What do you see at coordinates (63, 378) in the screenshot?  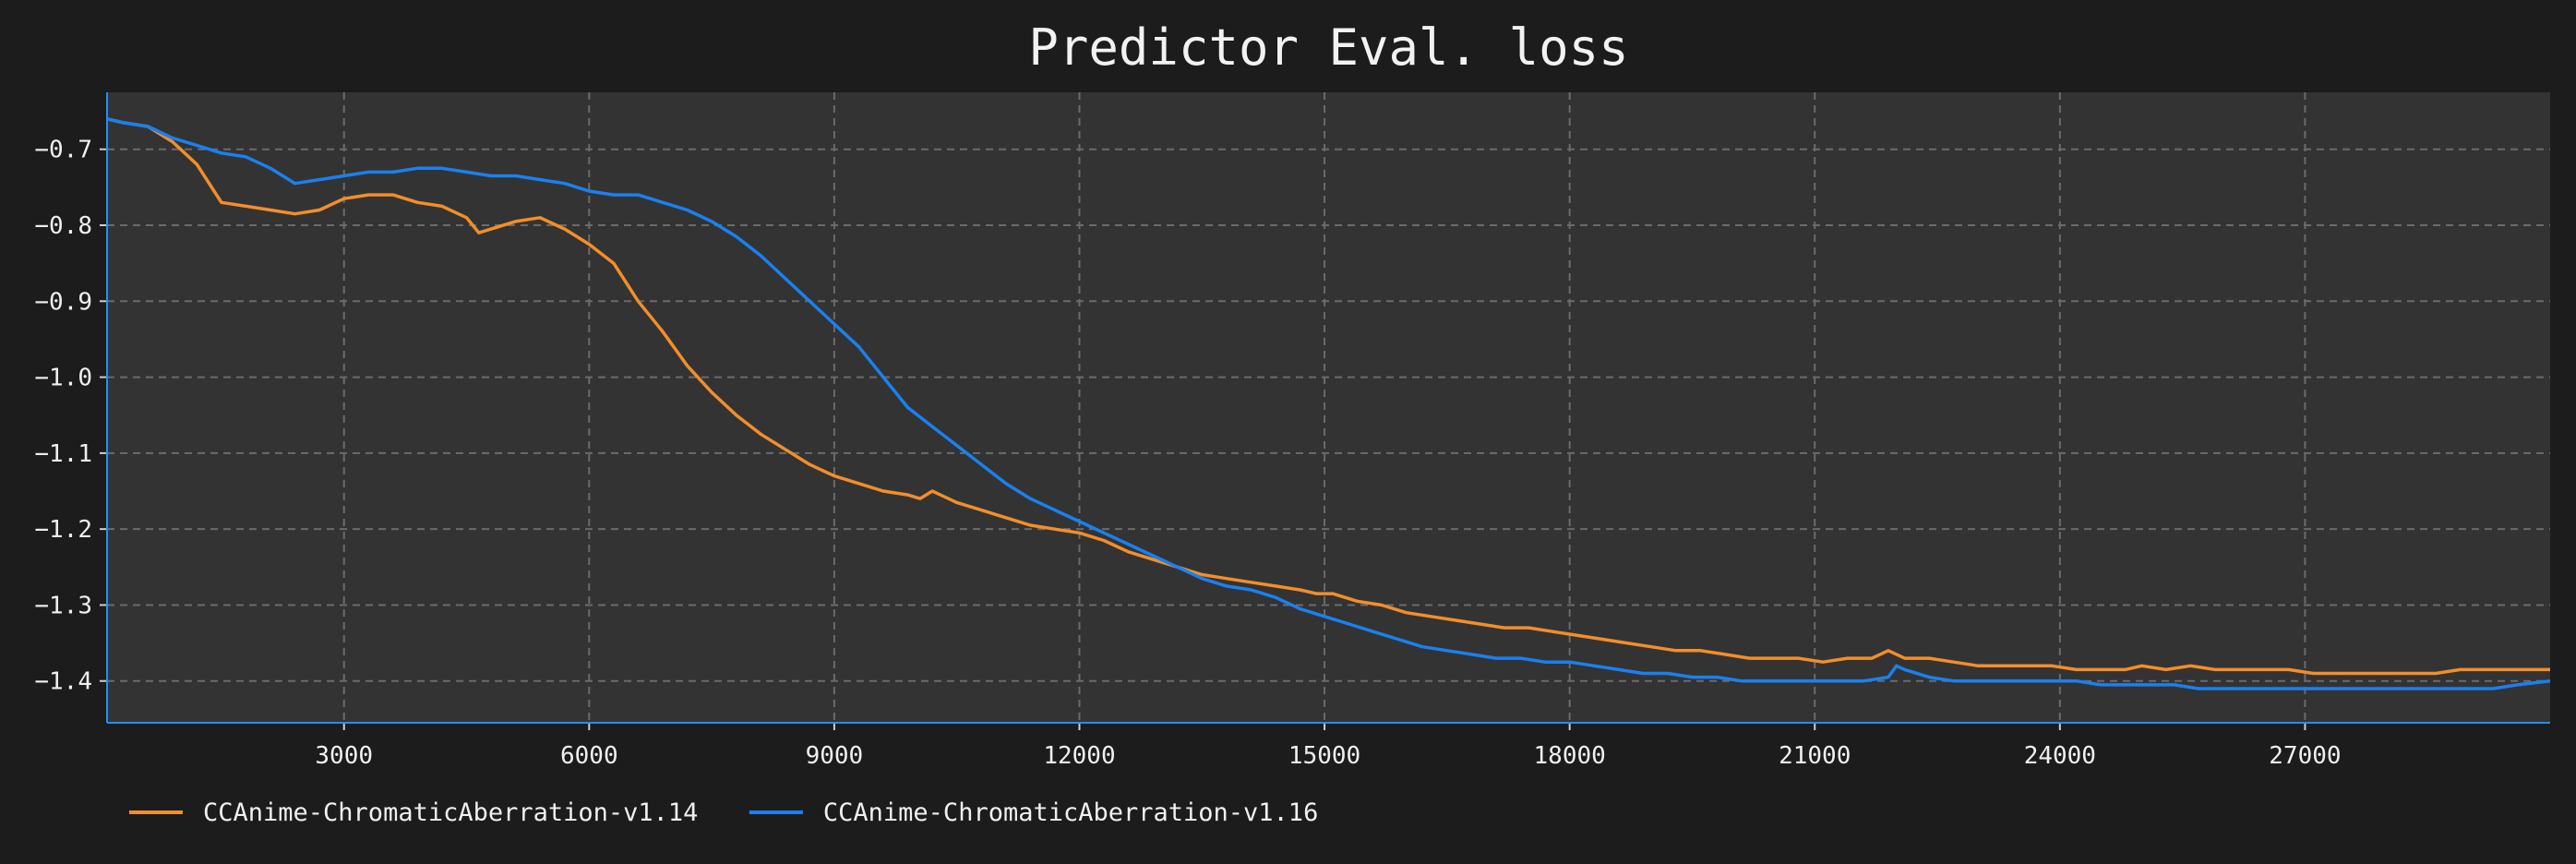 I see `y-tick-label: −1.0` at bounding box center [63, 378].